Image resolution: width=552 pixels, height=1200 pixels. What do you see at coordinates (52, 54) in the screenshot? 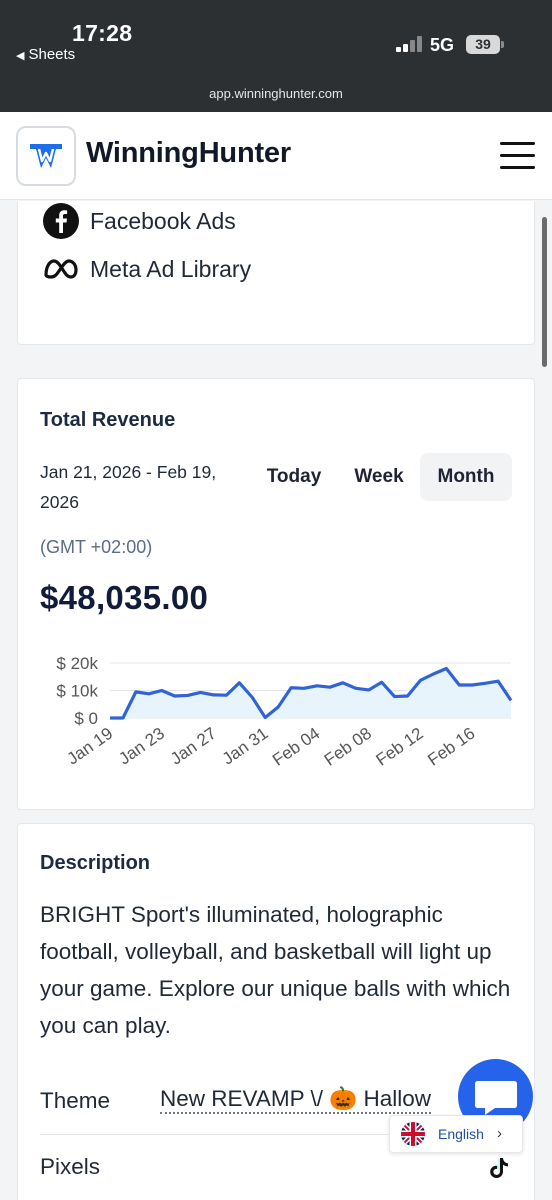
I see `back-app-label: Sheets` at bounding box center [52, 54].